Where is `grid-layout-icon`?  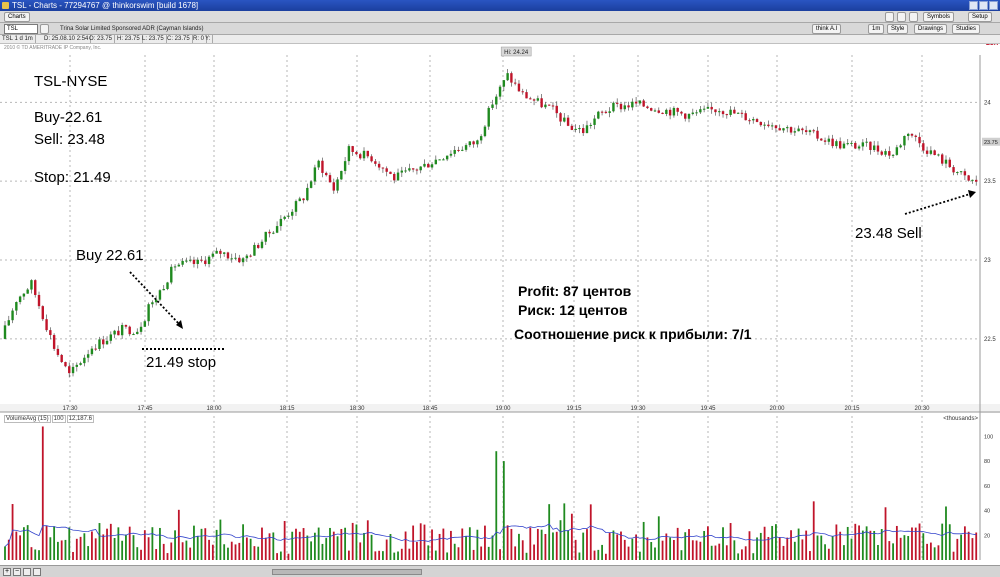
grid-layout-icon is located at coordinates (901, 17).